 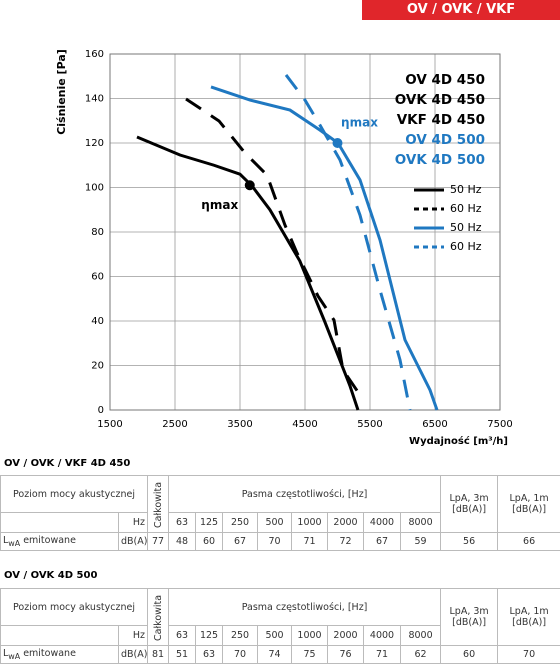 What do you see at coordinates (182, 654) in the screenshot?
I see `value-cell: 51` at bounding box center [182, 654].